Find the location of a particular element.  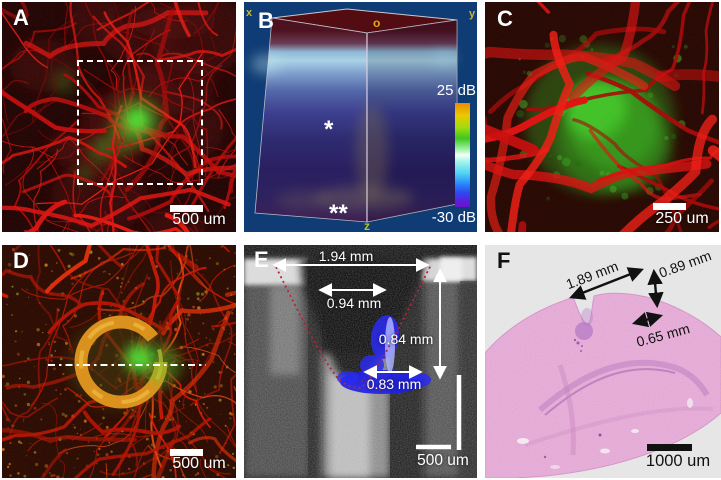

panel-label: C is located at coordinates (505, 18).